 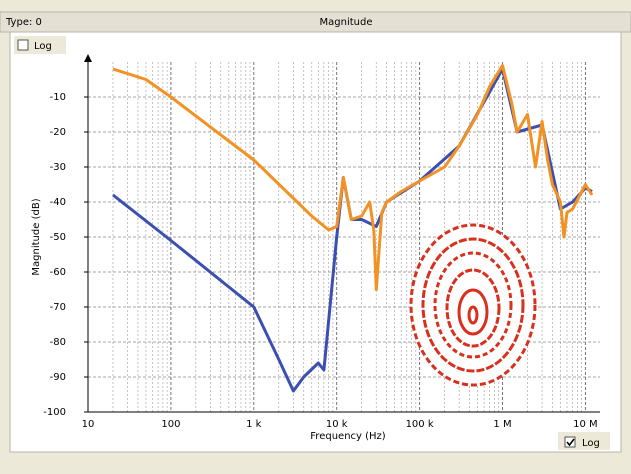 I want to click on x-log-checkbox, so click(x=570, y=442).